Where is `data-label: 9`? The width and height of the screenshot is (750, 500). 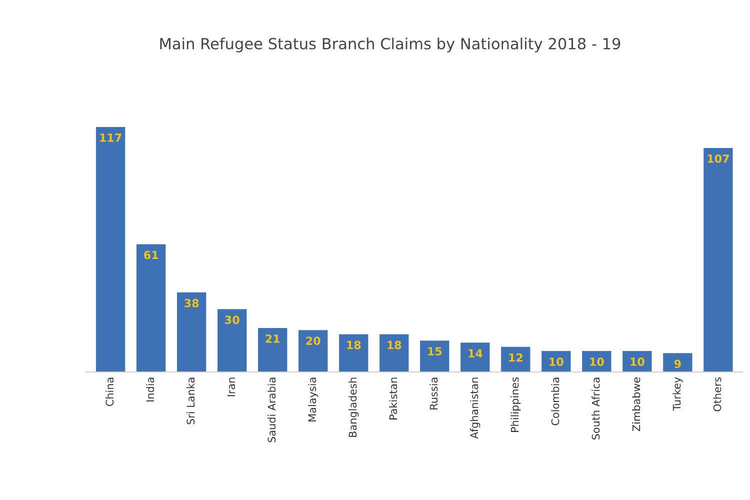
data-label: 9 is located at coordinates (677, 364).